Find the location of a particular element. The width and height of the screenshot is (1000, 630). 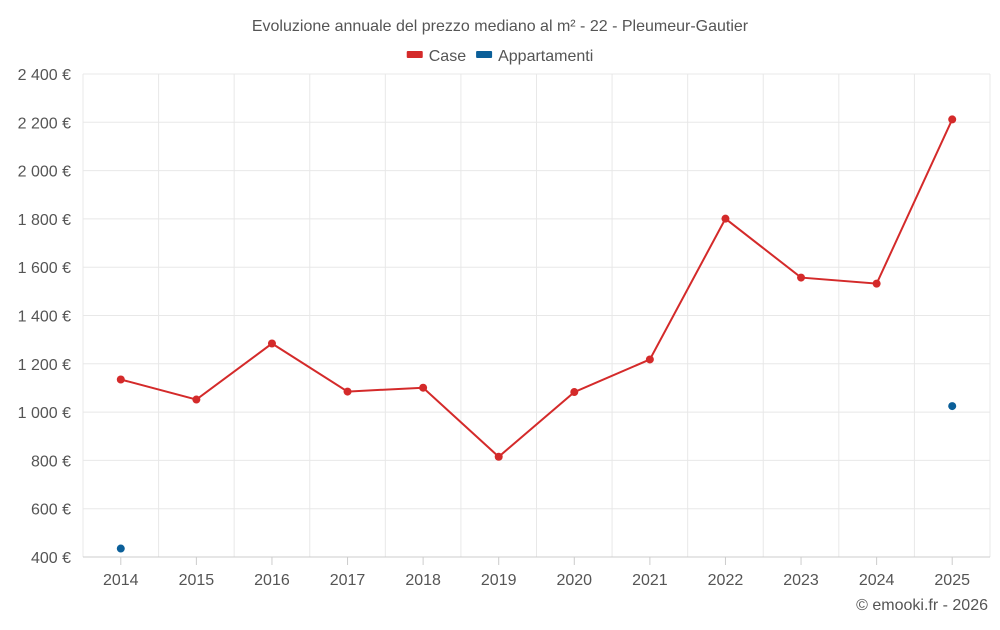

legend: Case Appartamenti is located at coordinates (499, 56).